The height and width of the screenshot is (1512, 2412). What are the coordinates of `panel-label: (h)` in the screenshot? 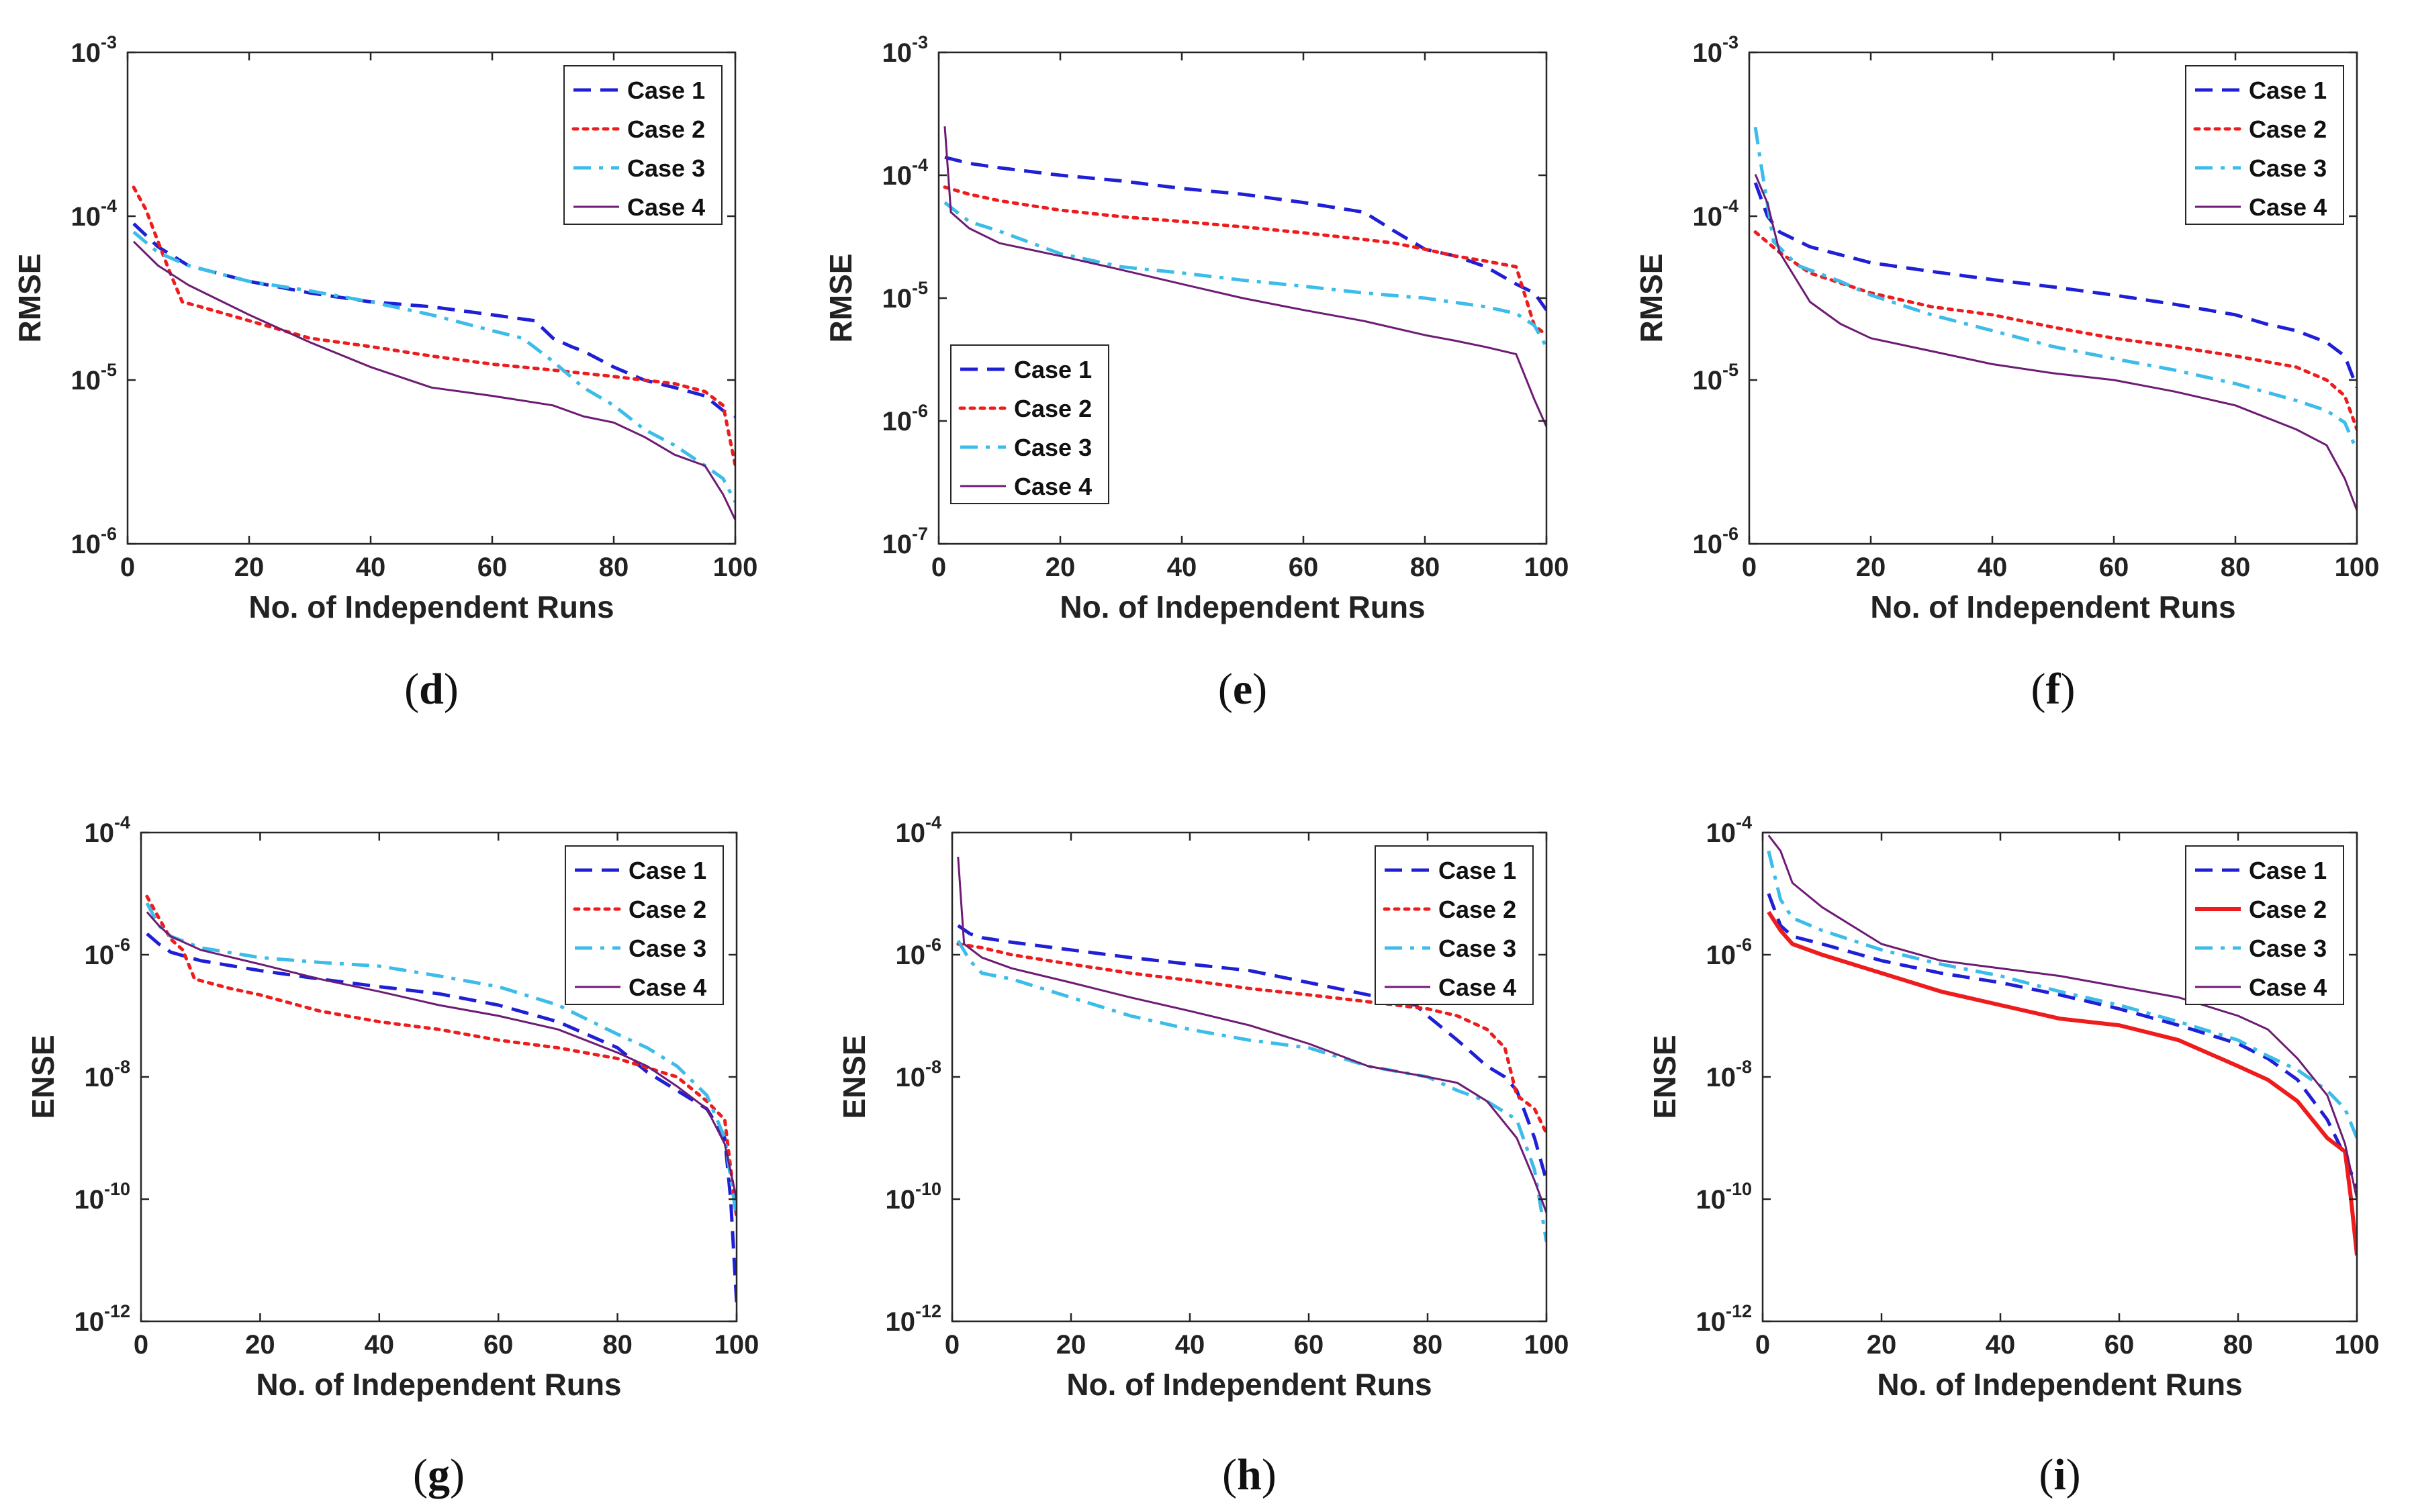 It's located at (1249, 1474).